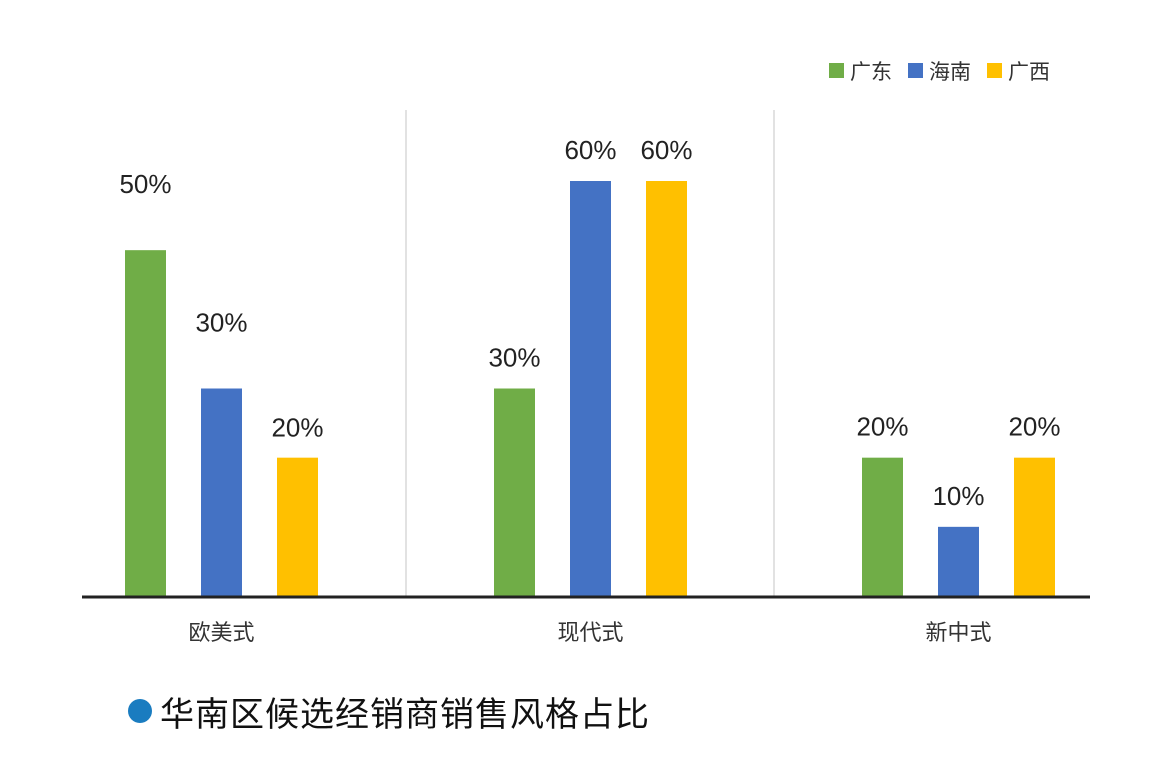 The image size is (1157, 769). I want to click on chart-caption: 华南区候选经销商销售风格占比, so click(389, 711).